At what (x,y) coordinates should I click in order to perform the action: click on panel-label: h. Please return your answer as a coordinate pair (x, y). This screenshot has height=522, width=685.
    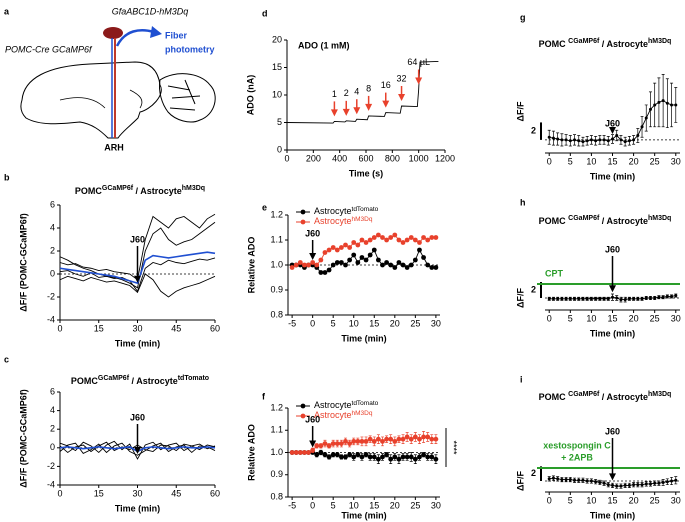
    Looking at the image, I should click on (523, 202).